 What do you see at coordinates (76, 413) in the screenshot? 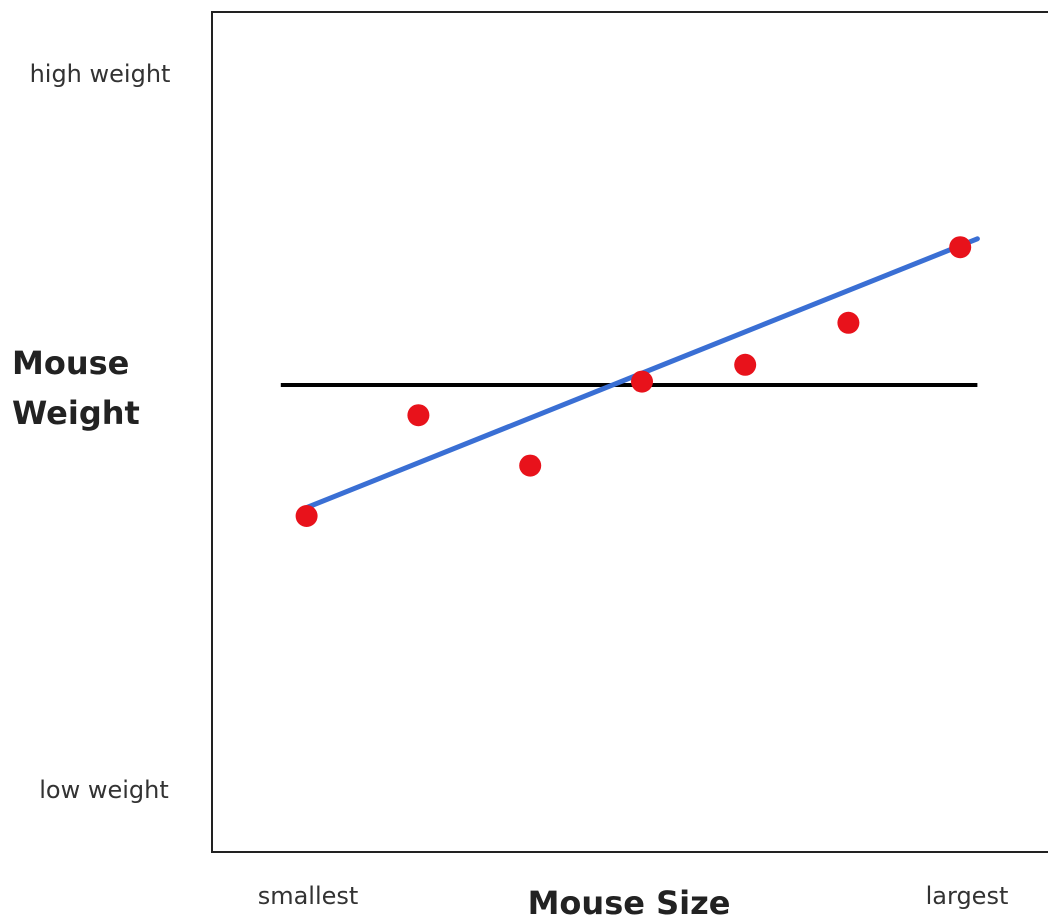
I see `y-axis-title-line-2: Weight` at bounding box center [76, 413].